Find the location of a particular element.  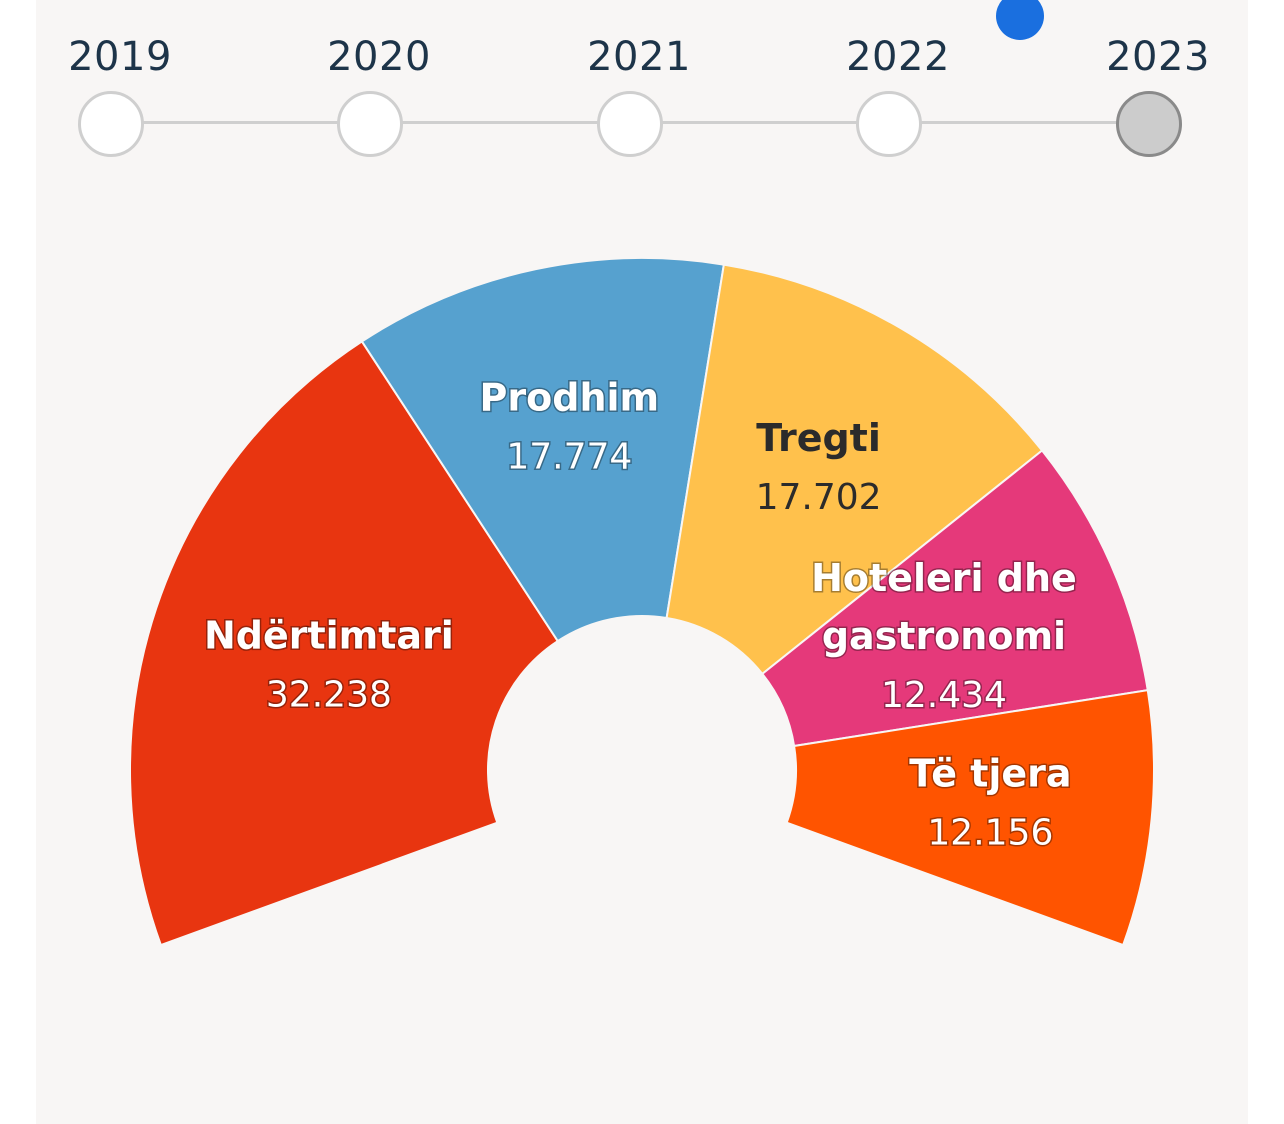

slice-label: Hoteleri dhe is located at coordinates (944, 578).